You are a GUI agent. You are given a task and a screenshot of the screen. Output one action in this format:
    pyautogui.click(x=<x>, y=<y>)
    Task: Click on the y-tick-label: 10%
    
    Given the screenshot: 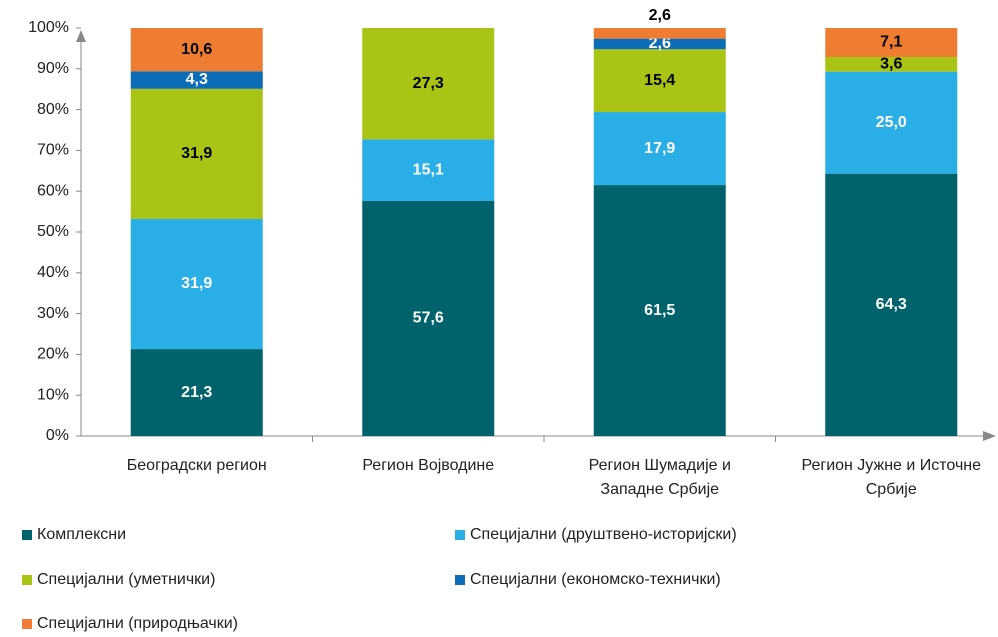 What is the action you would take?
    pyautogui.click(x=53, y=394)
    